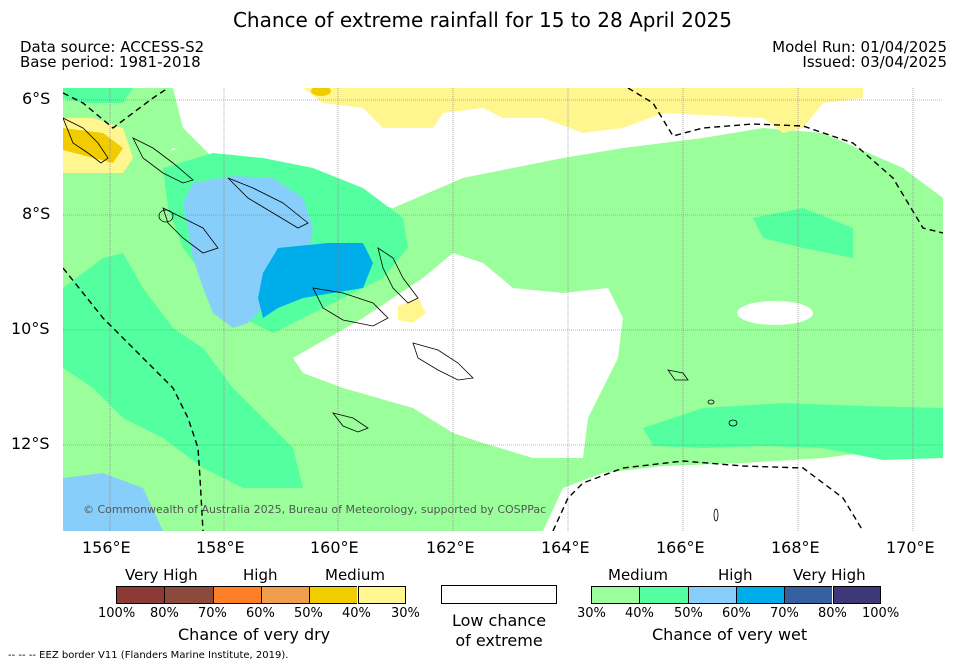  Describe the element at coordinates (212, 613) in the screenshot. I see `dry-tick-70: 70%` at that location.